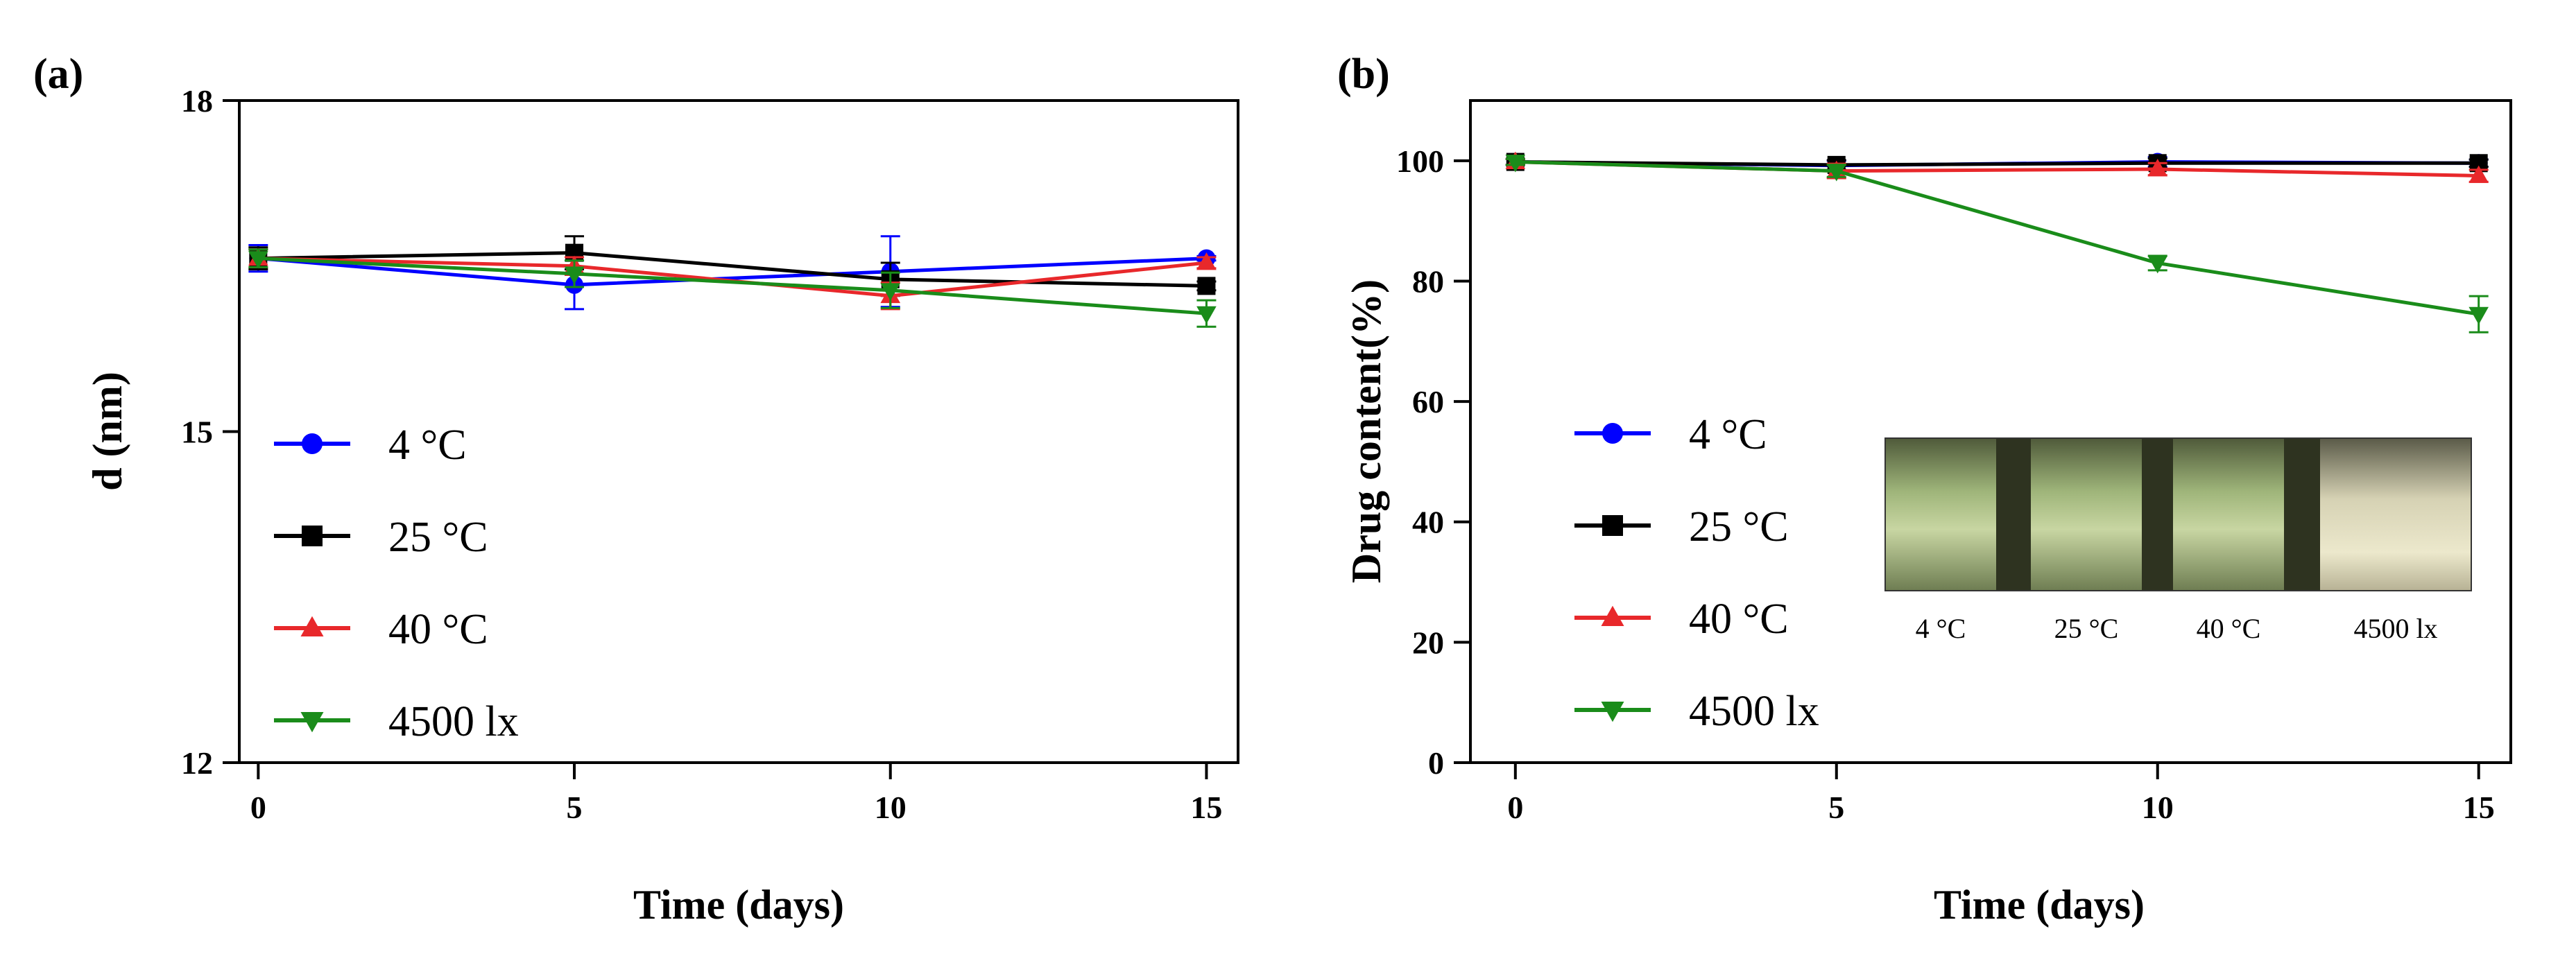 This screenshot has width=2576, height=963. Describe the element at coordinates (1696, 573) in the screenshot. I see `legend-b: 4 °C 25 °C 40 °C 4500 lx` at that location.